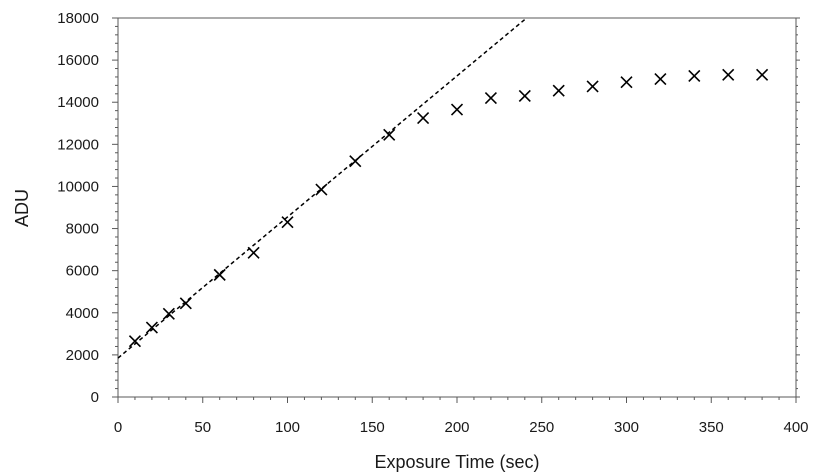  Describe the element at coordinates (795, 427) in the screenshot. I see `x-tick-label: 400` at that location.